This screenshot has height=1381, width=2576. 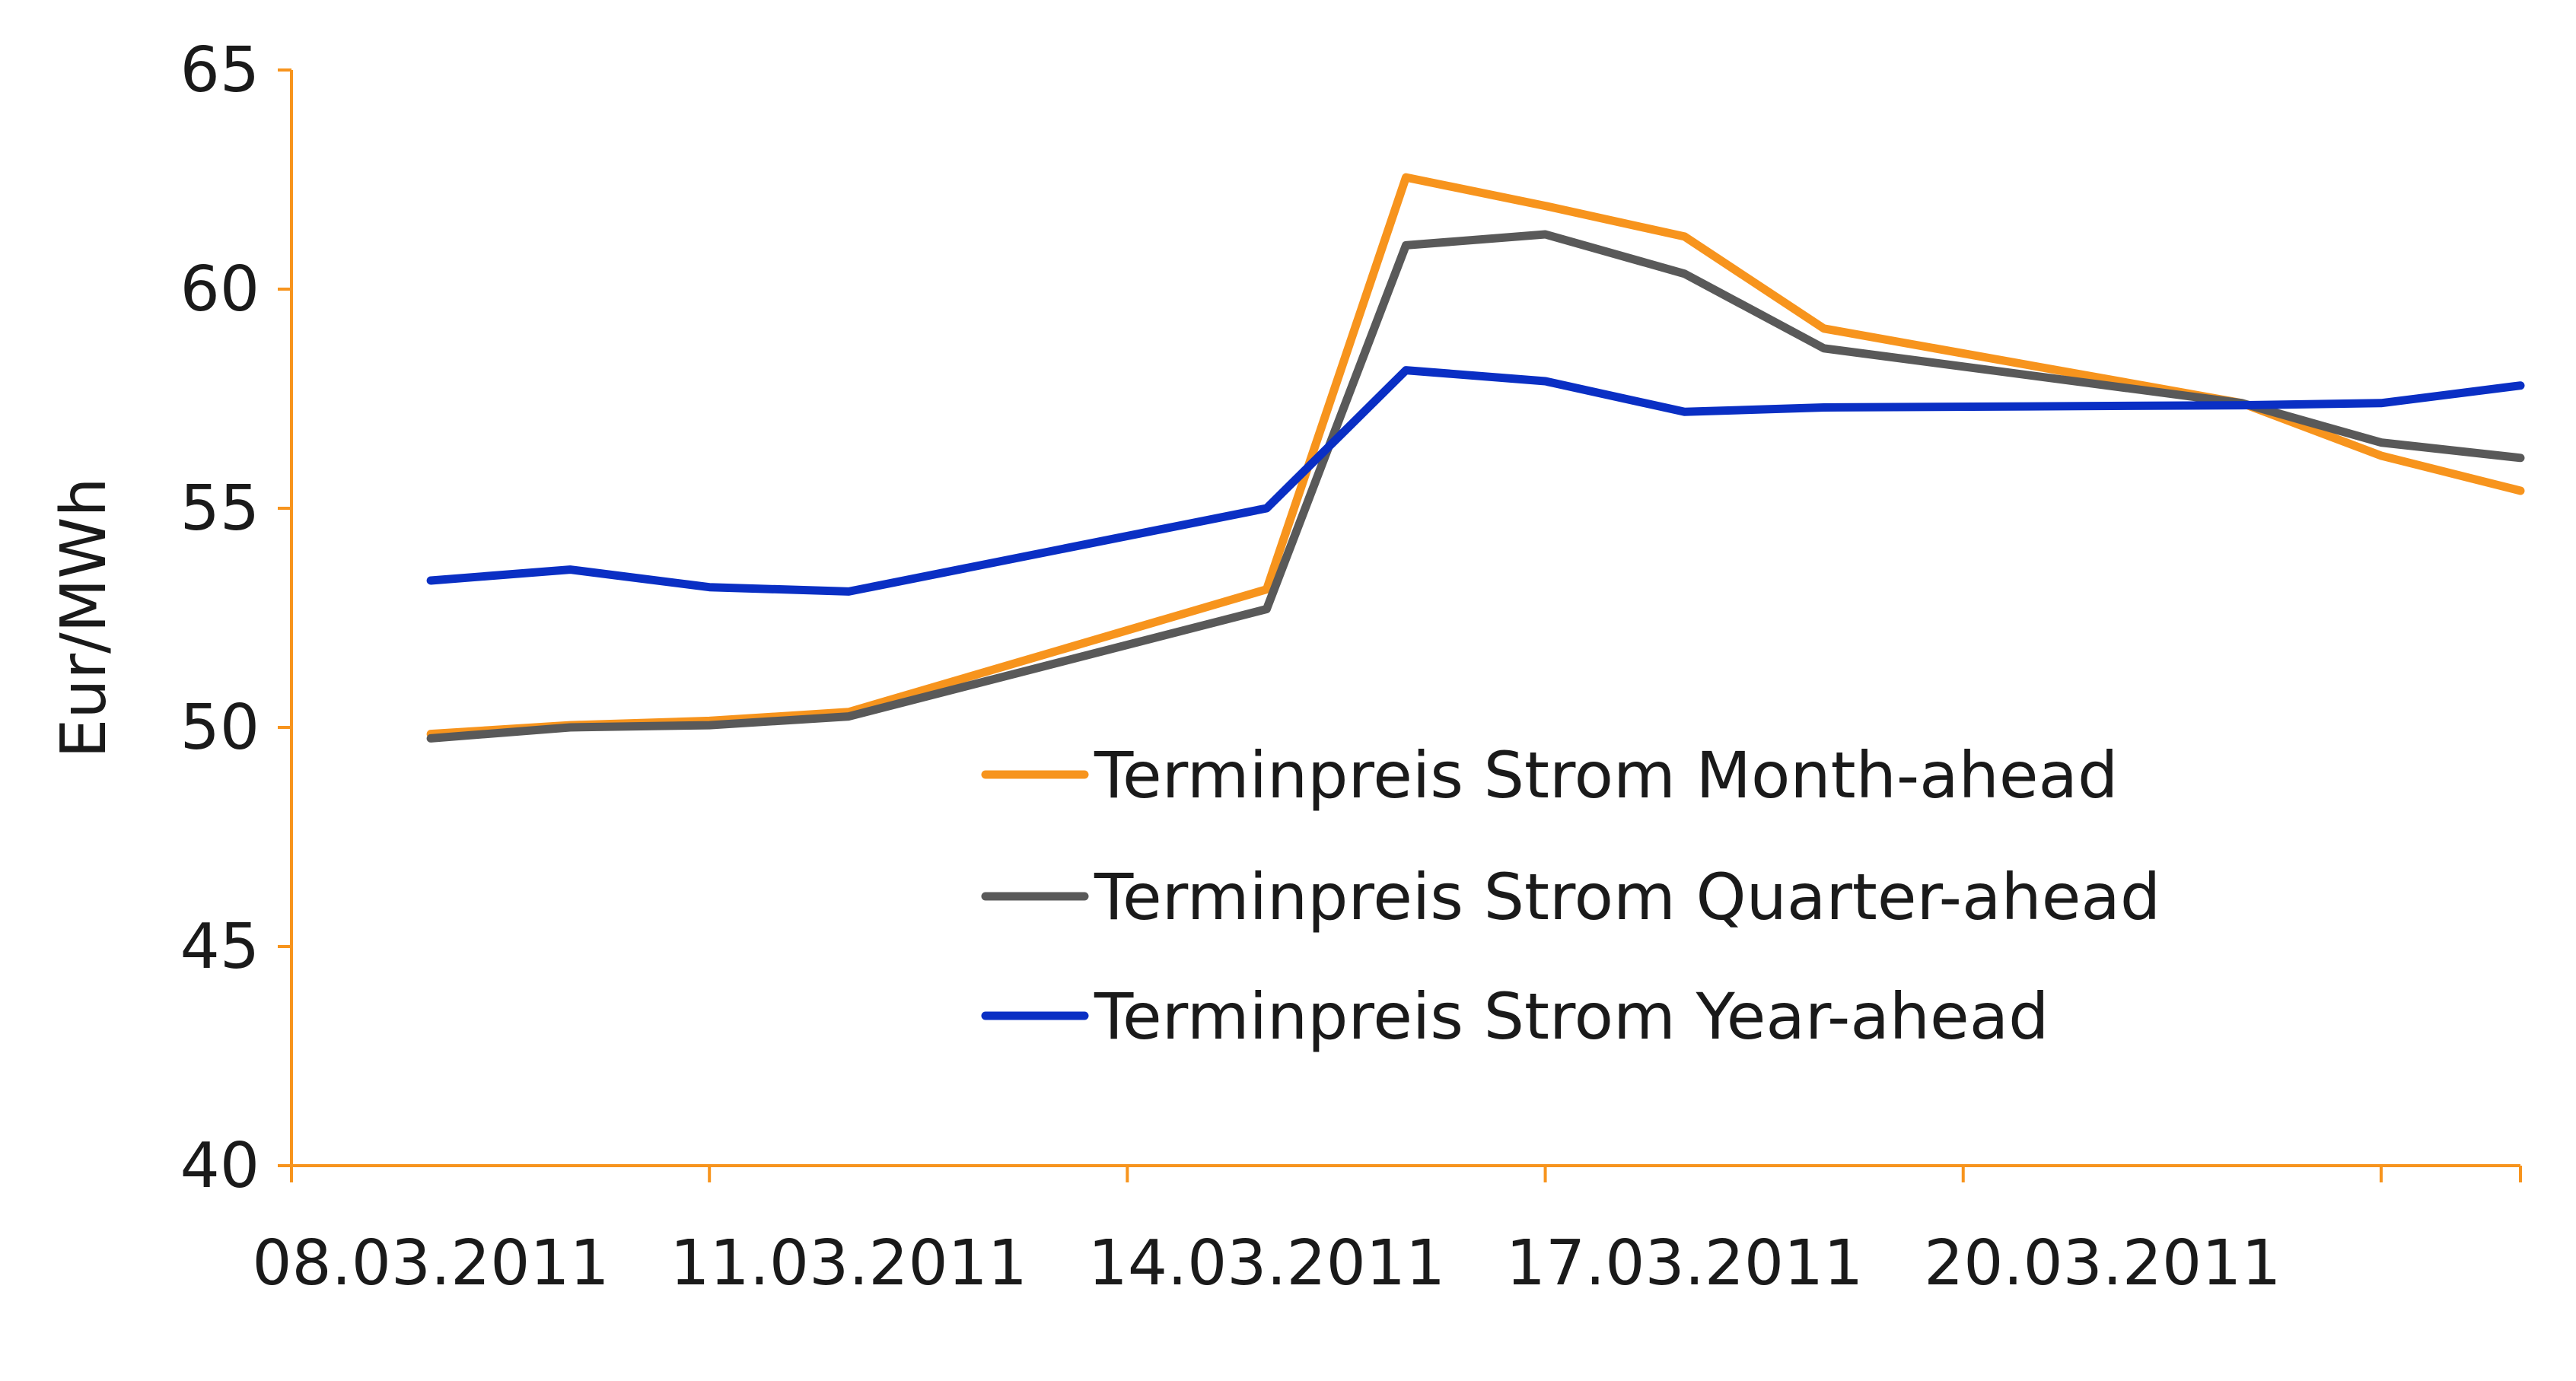 What do you see at coordinates (84, 618) in the screenshot?
I see `y-axis-title: Eur/MWh` at bounding box center [84, 618].